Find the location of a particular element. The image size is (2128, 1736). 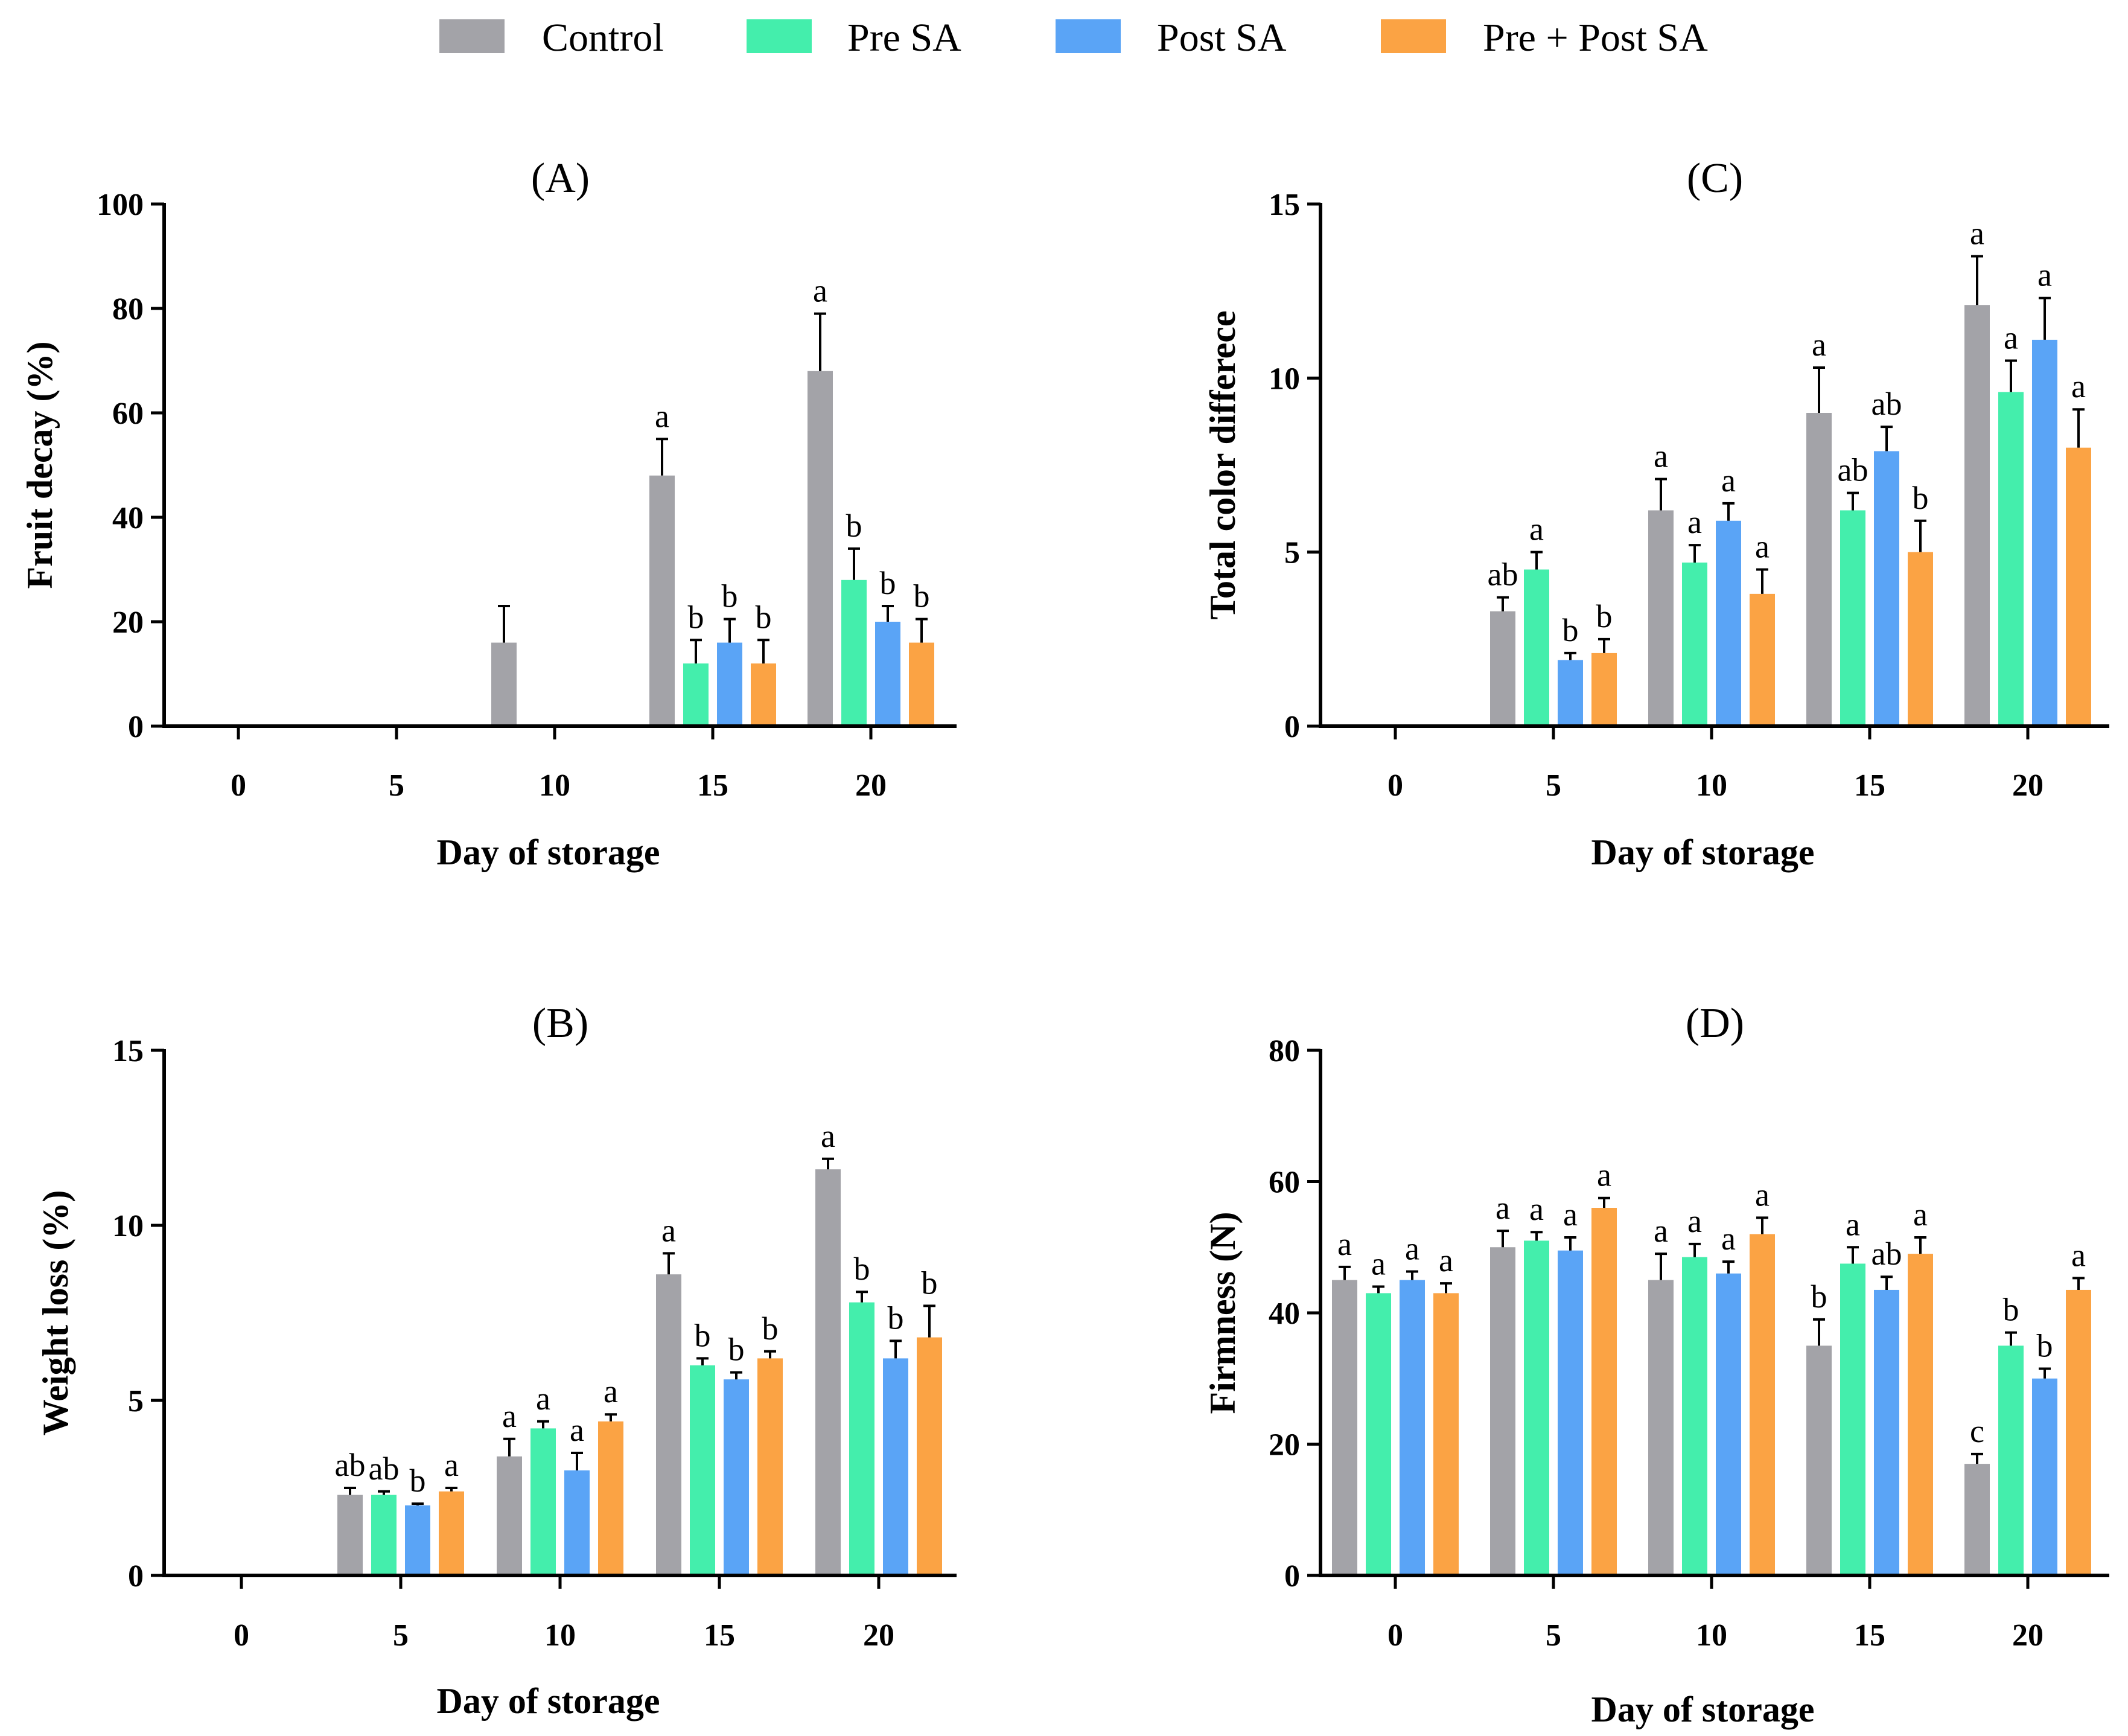

x-tick-label-b-15: 15 is located at coordinates (719, 1635).